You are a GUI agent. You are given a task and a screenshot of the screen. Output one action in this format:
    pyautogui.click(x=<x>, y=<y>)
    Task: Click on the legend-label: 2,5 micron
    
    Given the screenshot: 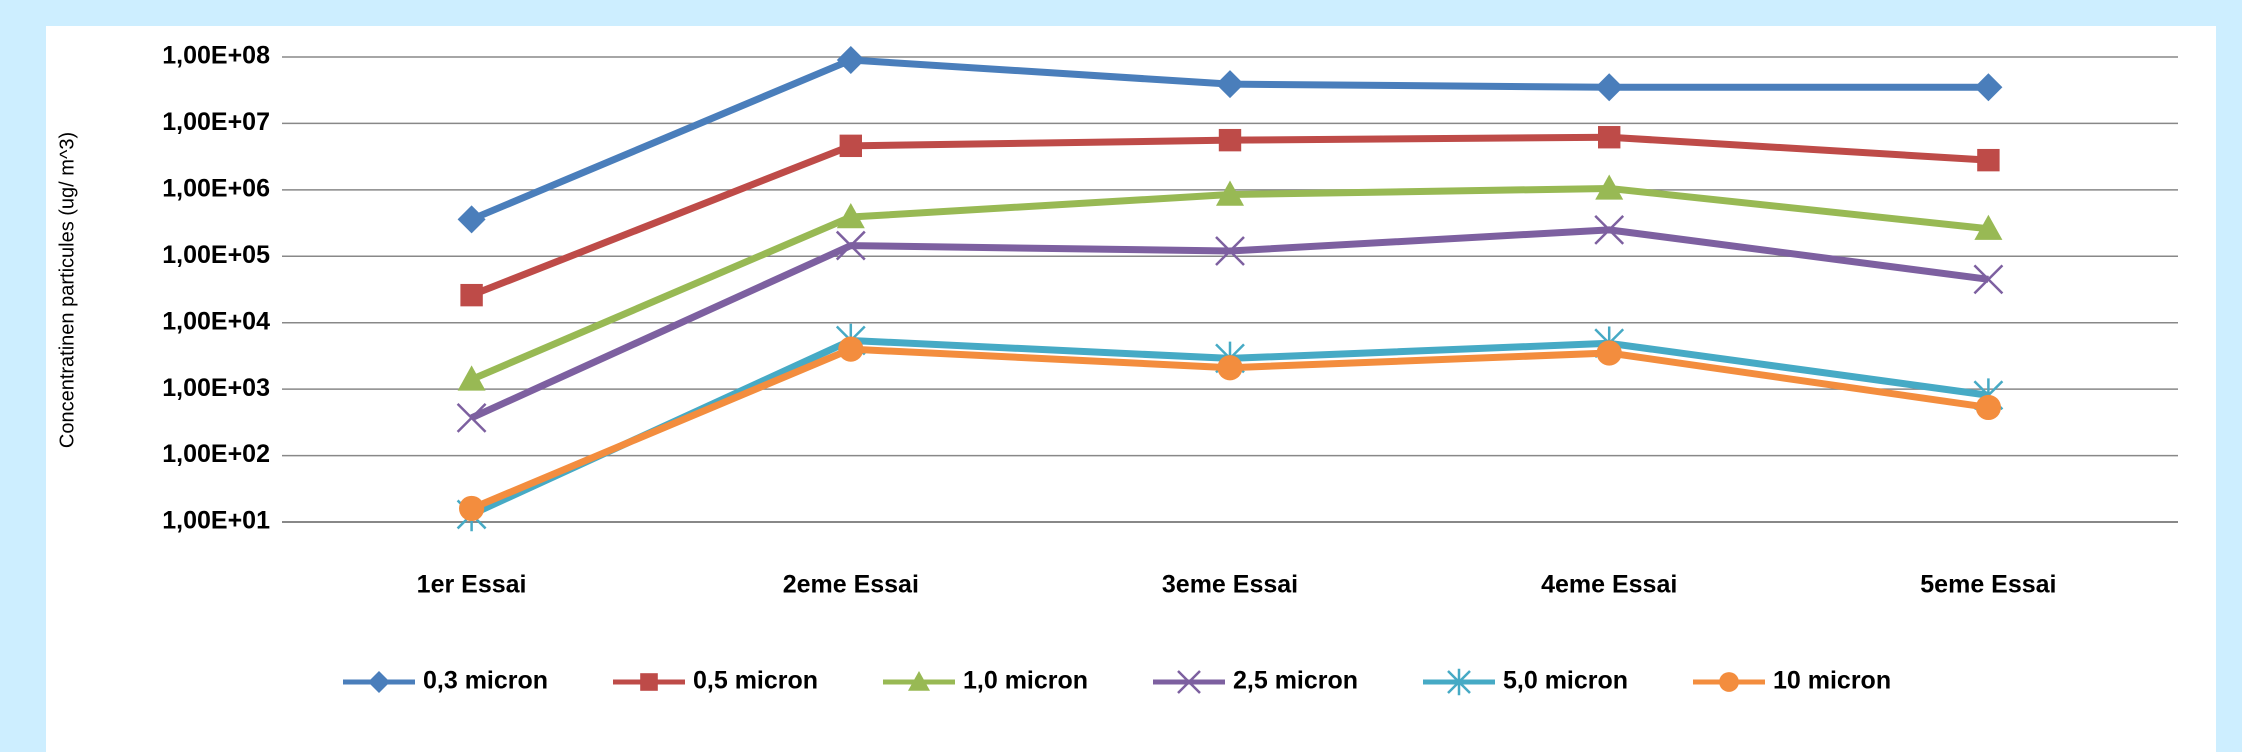 What is the action you would take?
    pyautogui.click(x=1295, y=681)
    